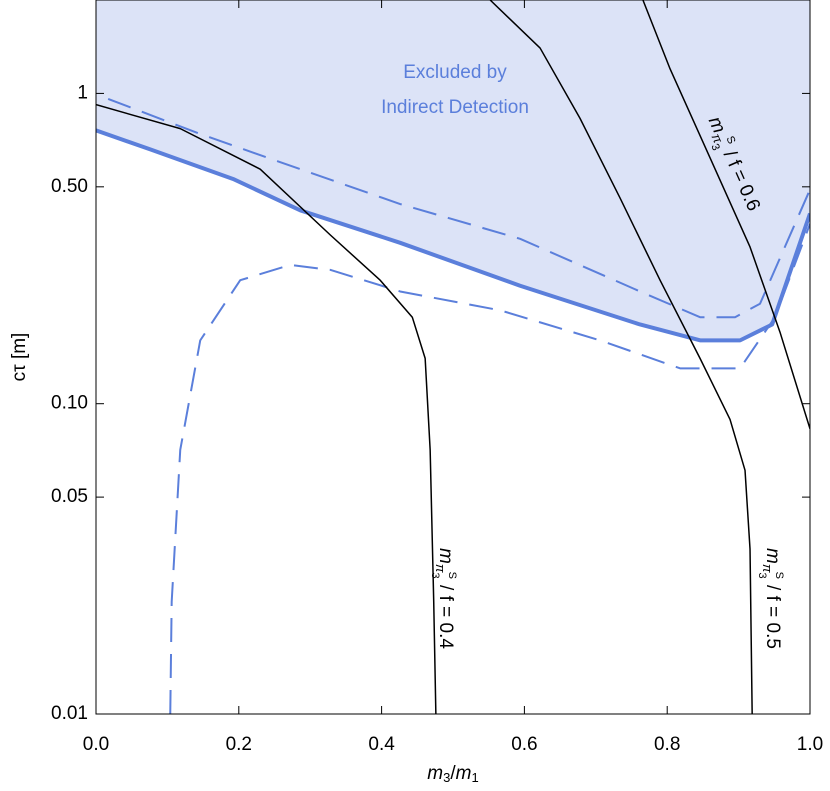 The image size is (830, 791). I want to click on curve-label: mπ3 S / f = 0.4, so click(443, 598).